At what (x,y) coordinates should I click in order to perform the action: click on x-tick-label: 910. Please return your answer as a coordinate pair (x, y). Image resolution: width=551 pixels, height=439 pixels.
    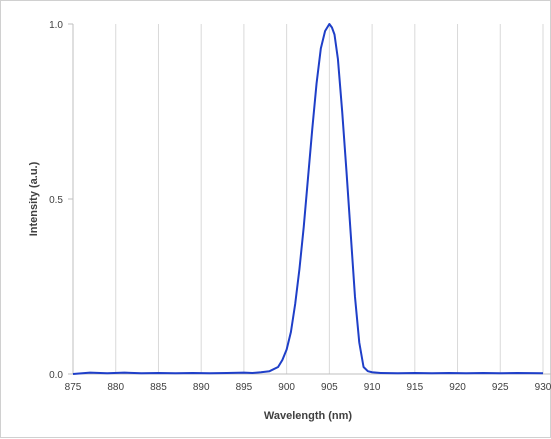
    Looking at the image, I should click on (372, 387).